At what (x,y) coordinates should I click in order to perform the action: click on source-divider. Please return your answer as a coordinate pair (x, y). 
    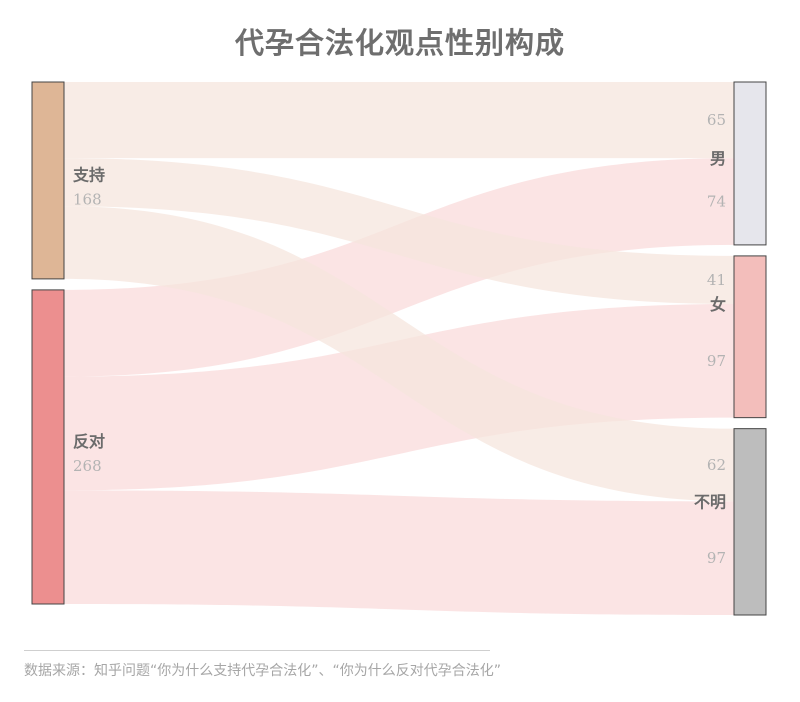
    Looking at the image, I should click on (257, 650).